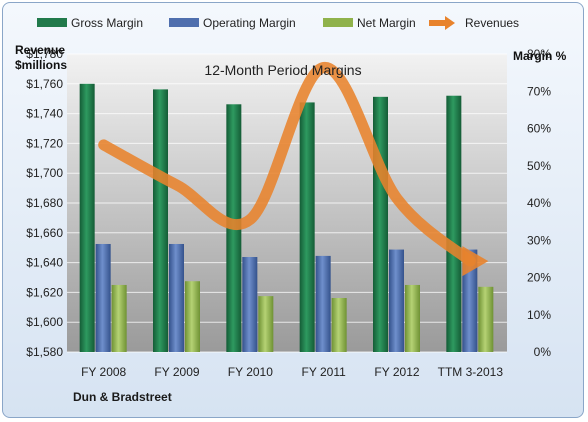 The width and height of the screenshot is (588, 422). What do you see at coordinates (539, 166) in the screenshot?
I see `right-tick-label: 50%` at bounding box center [539, 166].